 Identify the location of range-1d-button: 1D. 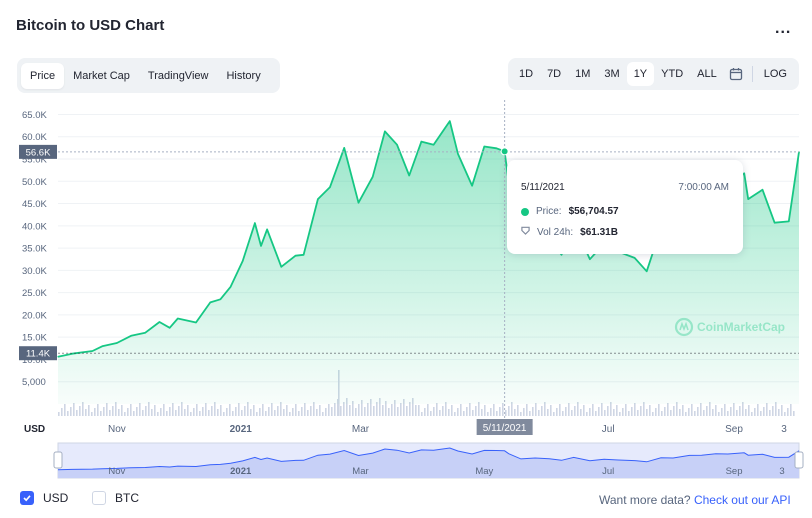
(526, 74).